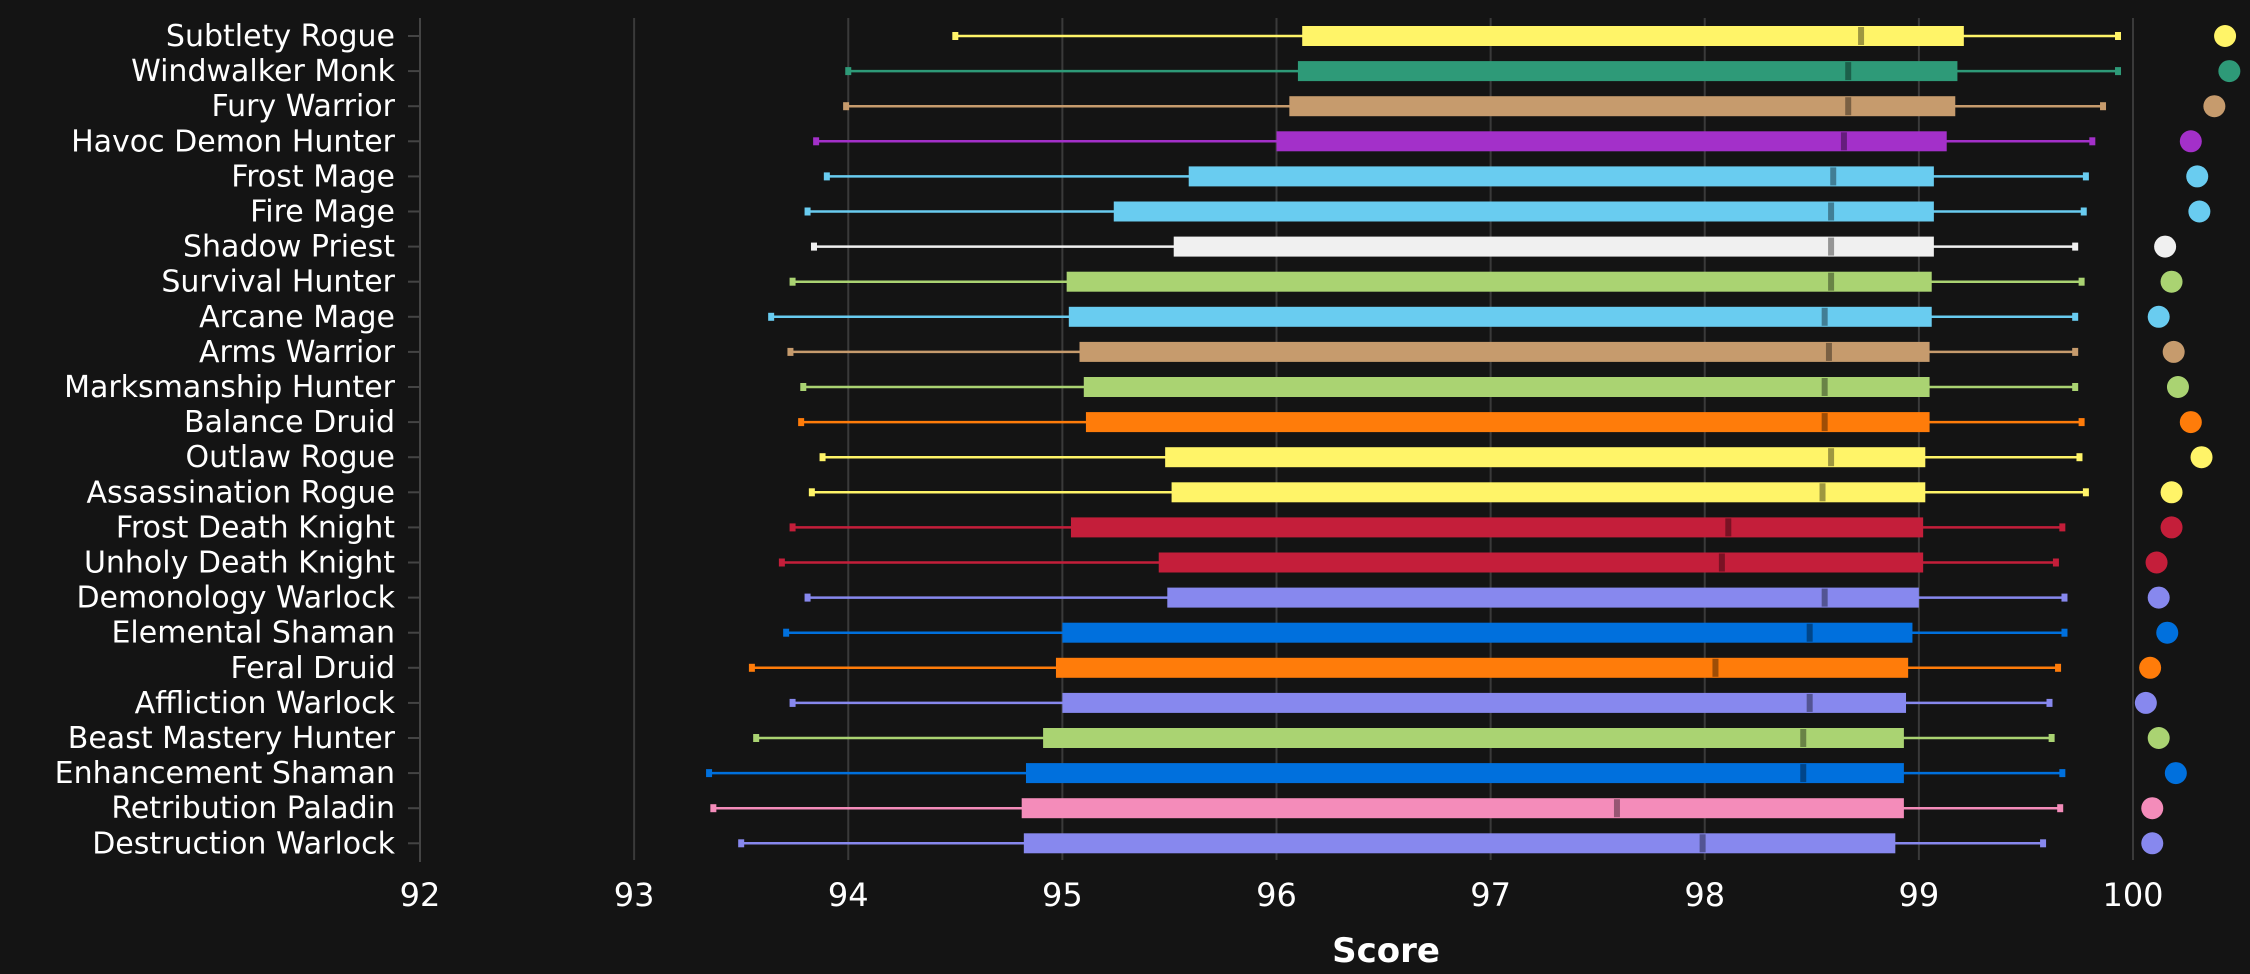 The height and width of the screenshot is (974, 2250). What do you see at coordinates (240, 492) in the screenshot?
I see `category-label: Assassination Rogue` at bounding box center [240, 492].